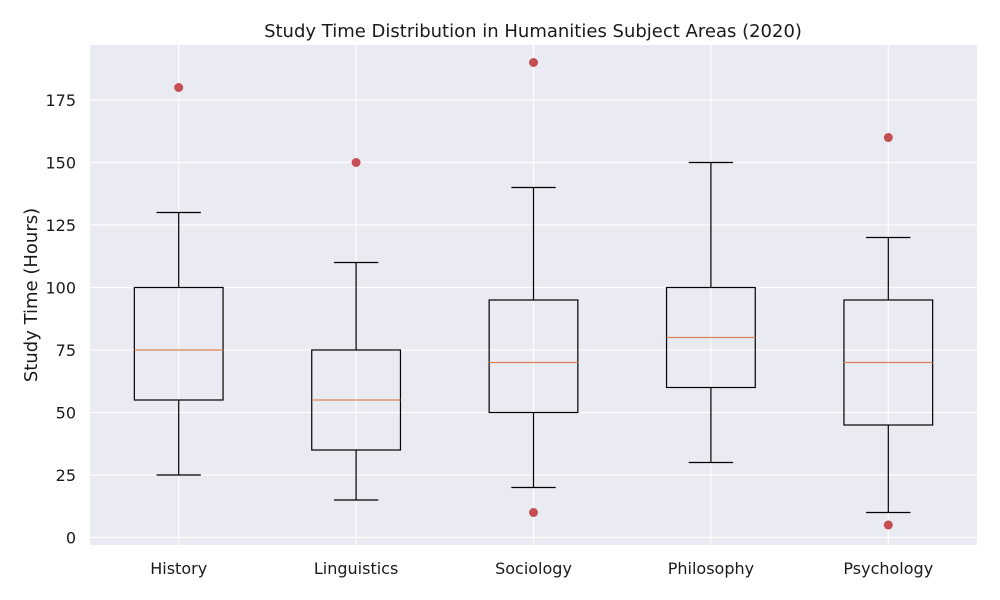  What do you see at coordinates (60, 163) in the screenshot?
I see `y-tick-label: 150` at bounding box center [60, 163].